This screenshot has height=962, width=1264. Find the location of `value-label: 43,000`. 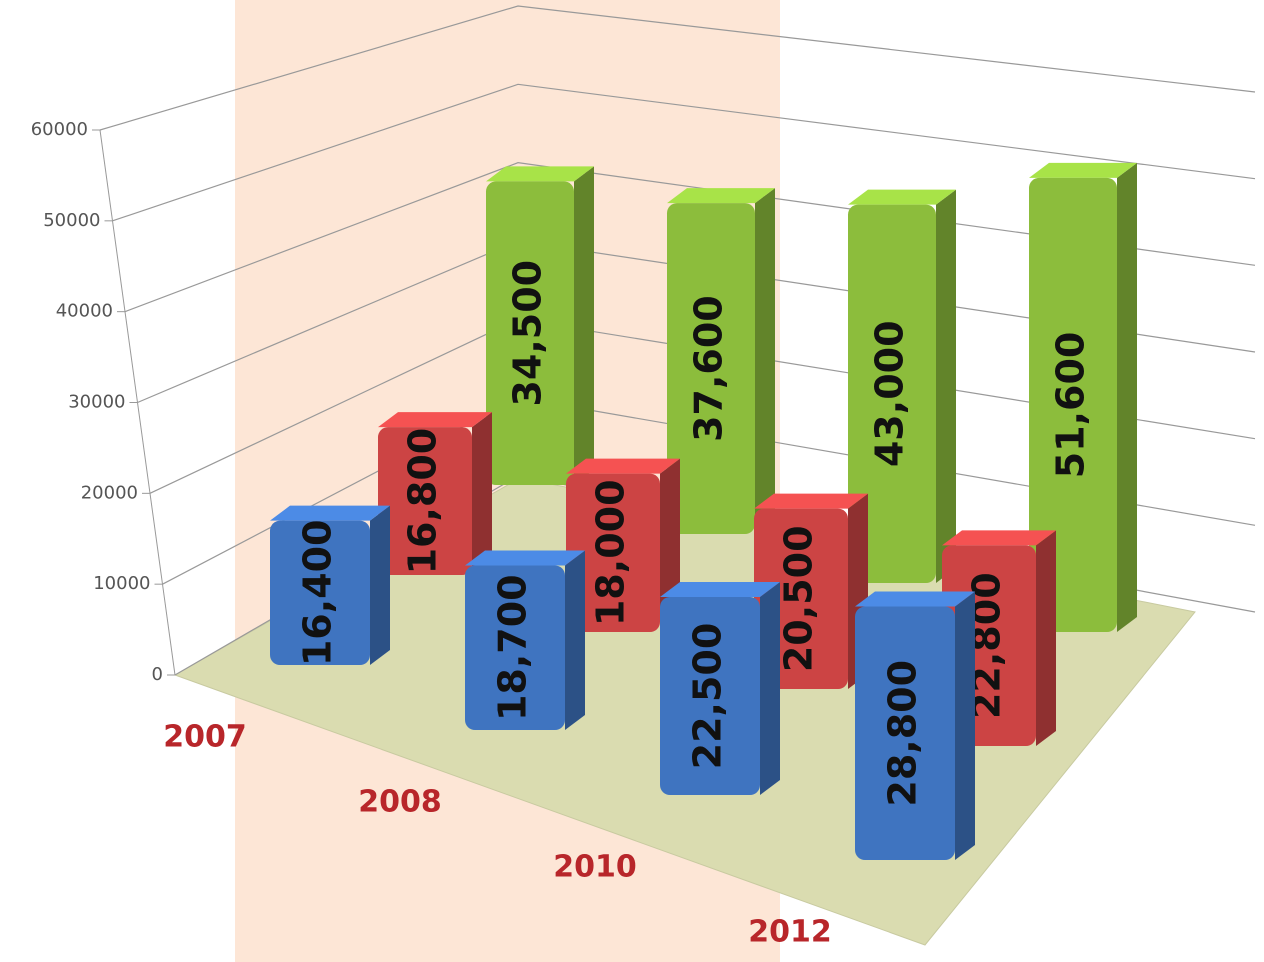

value-label: 43,000 is located at coordinates (890, 393).